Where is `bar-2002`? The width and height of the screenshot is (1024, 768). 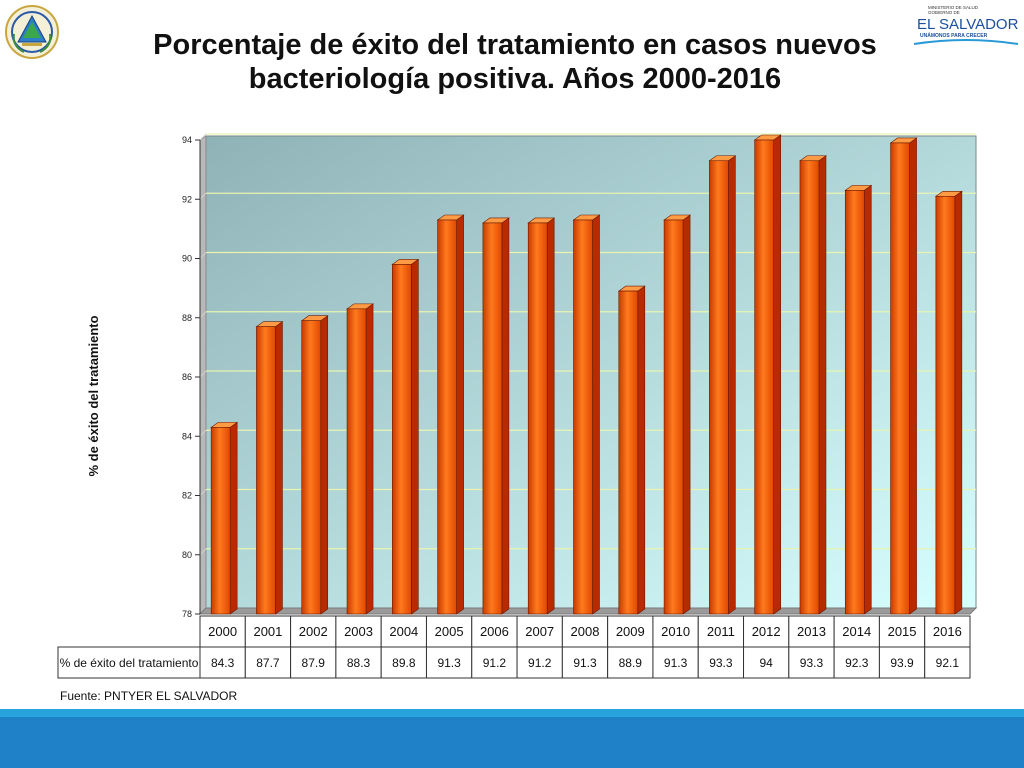 bar-2002 is located at coordinates (314, 465).